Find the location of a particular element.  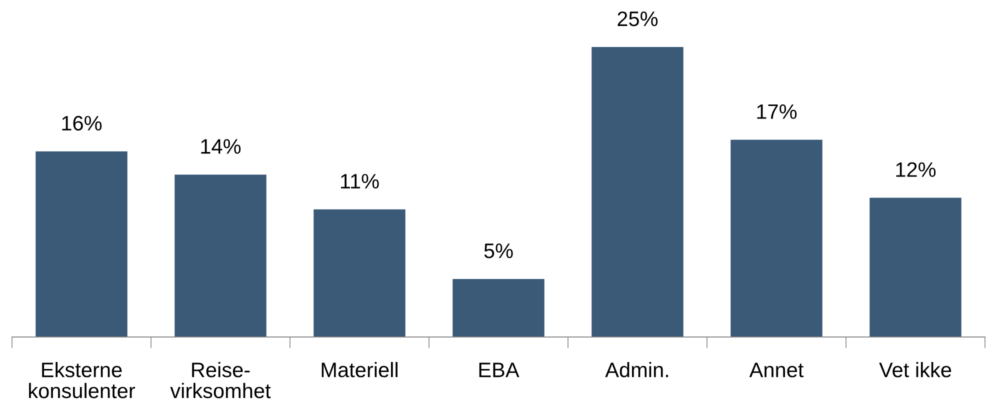

data-label: 16% is located at coordinates (82, 123).